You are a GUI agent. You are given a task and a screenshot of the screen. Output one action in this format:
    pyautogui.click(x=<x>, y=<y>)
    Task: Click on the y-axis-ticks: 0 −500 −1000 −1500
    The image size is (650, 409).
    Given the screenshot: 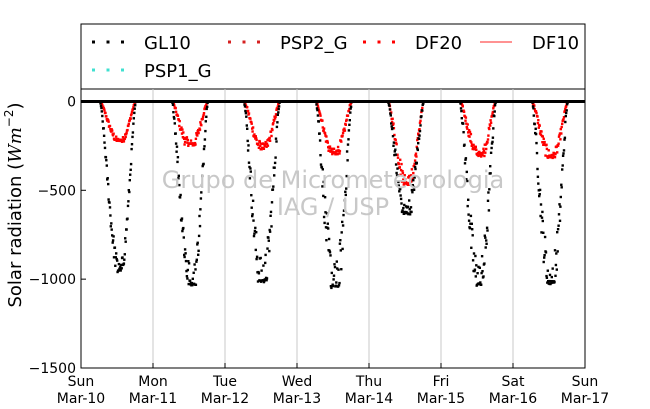 What is the action you would take?
    pyautogui.click(x=57, y=235)
    